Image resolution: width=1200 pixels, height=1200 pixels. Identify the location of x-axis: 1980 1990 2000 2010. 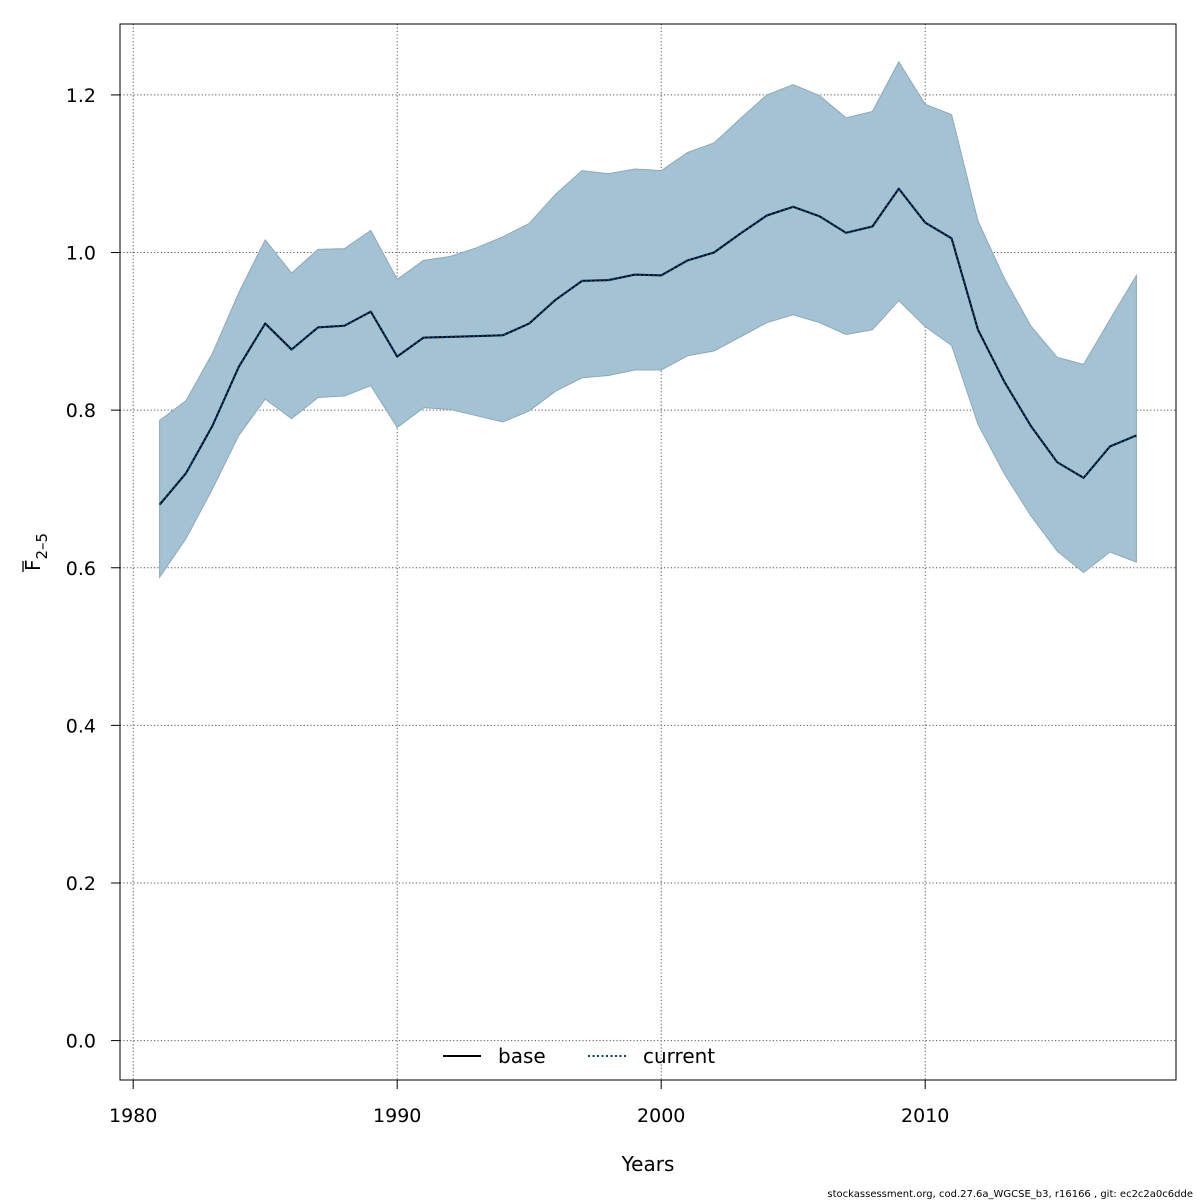
(529, 1103).